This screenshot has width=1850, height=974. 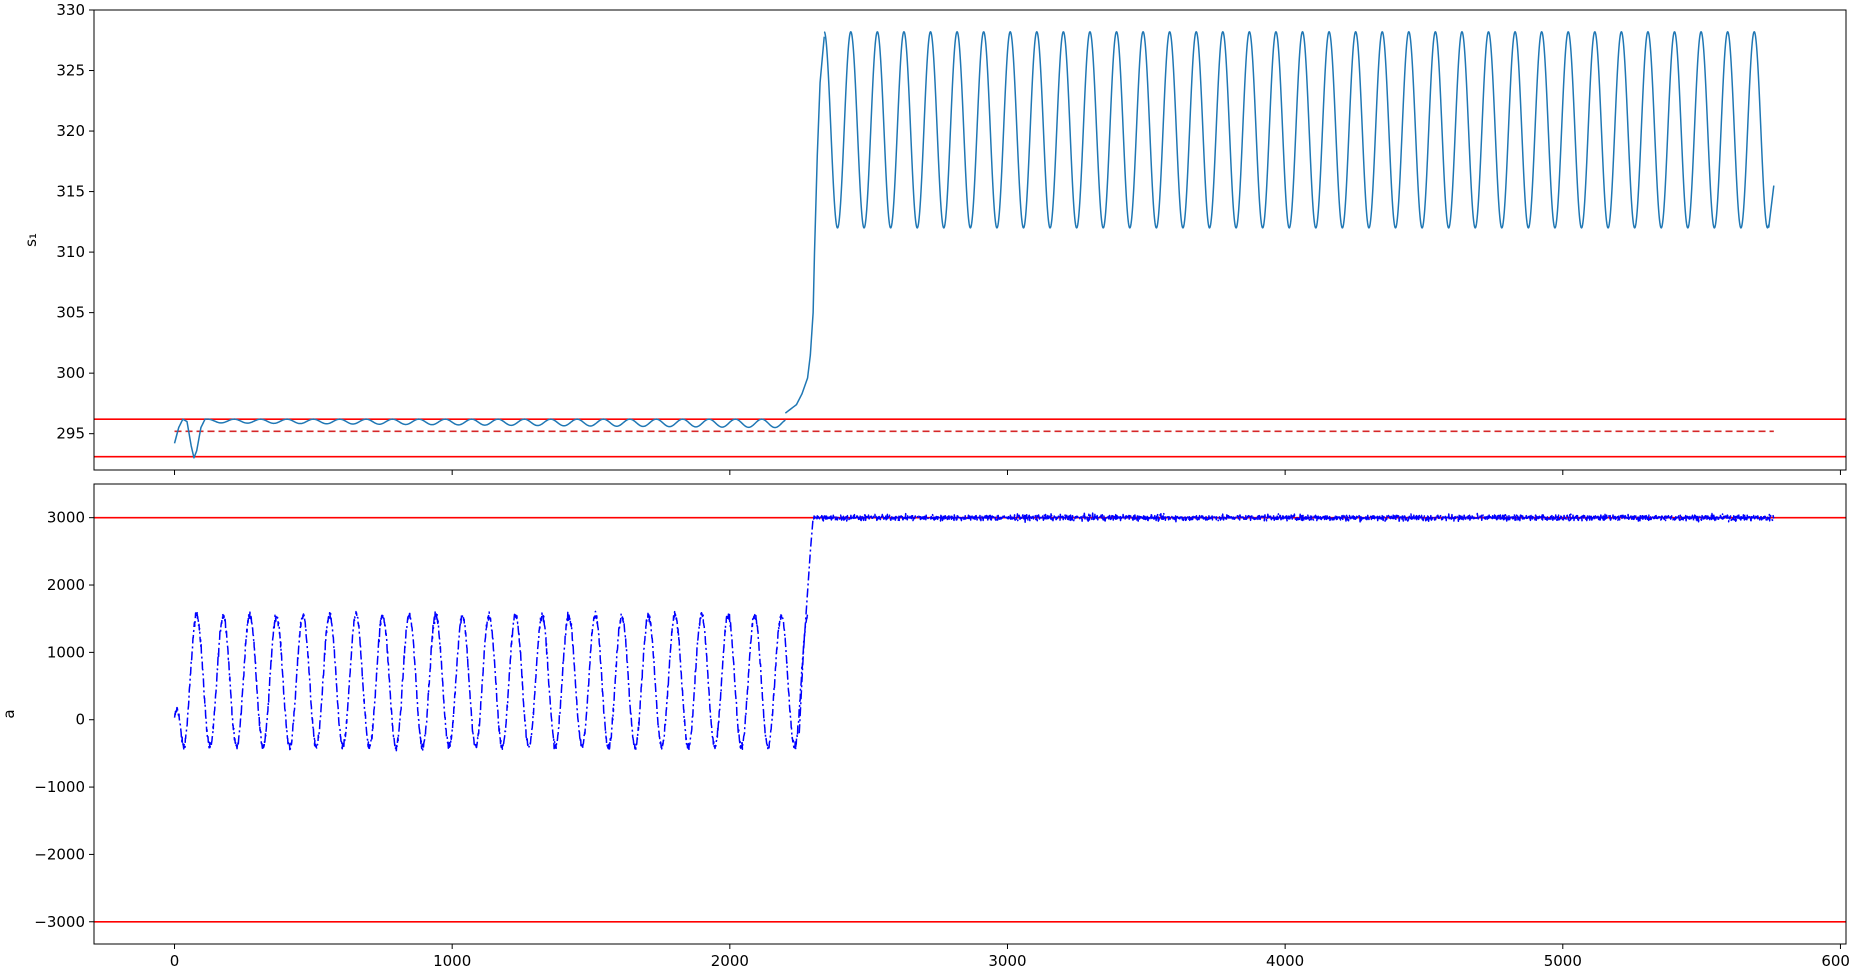 What do you see at coordinates (70, 10) in the screenshot?
I see `top-y-tick-label: 330` at bounding box center [70, 10].